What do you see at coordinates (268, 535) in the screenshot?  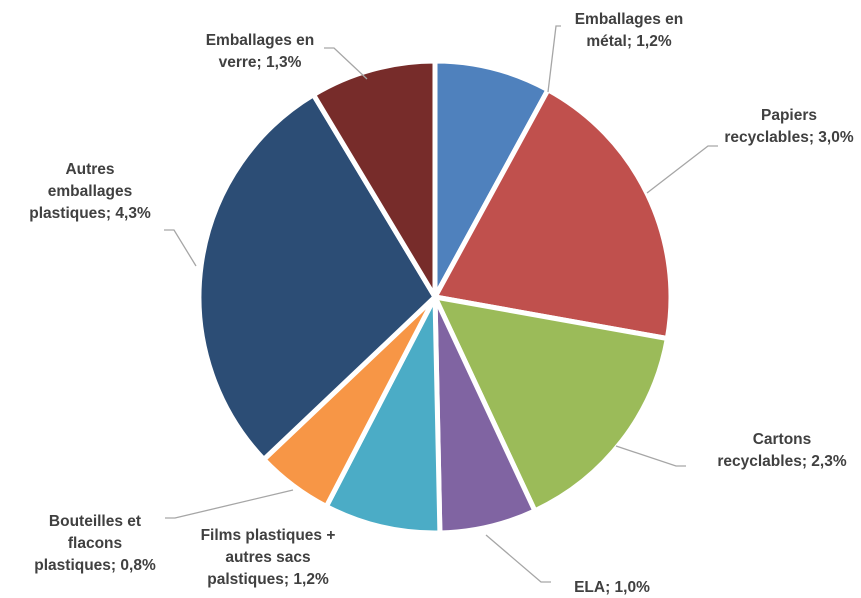 I see `data-label-line: Films plastiques +` at bounding box center [268, 535].